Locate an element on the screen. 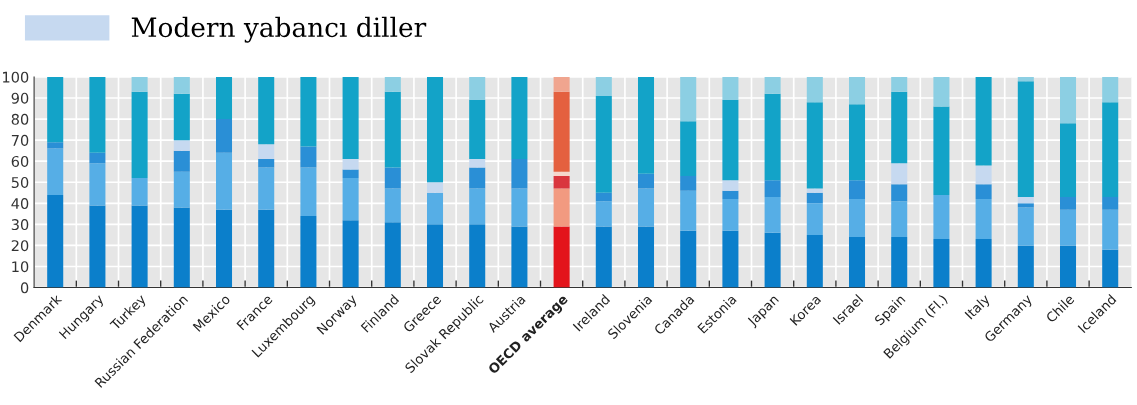 Image resolution: width=1137 pixels, height=405 pixels. legend-label: Modern yabancı diller is located at coordinates (279, 29).